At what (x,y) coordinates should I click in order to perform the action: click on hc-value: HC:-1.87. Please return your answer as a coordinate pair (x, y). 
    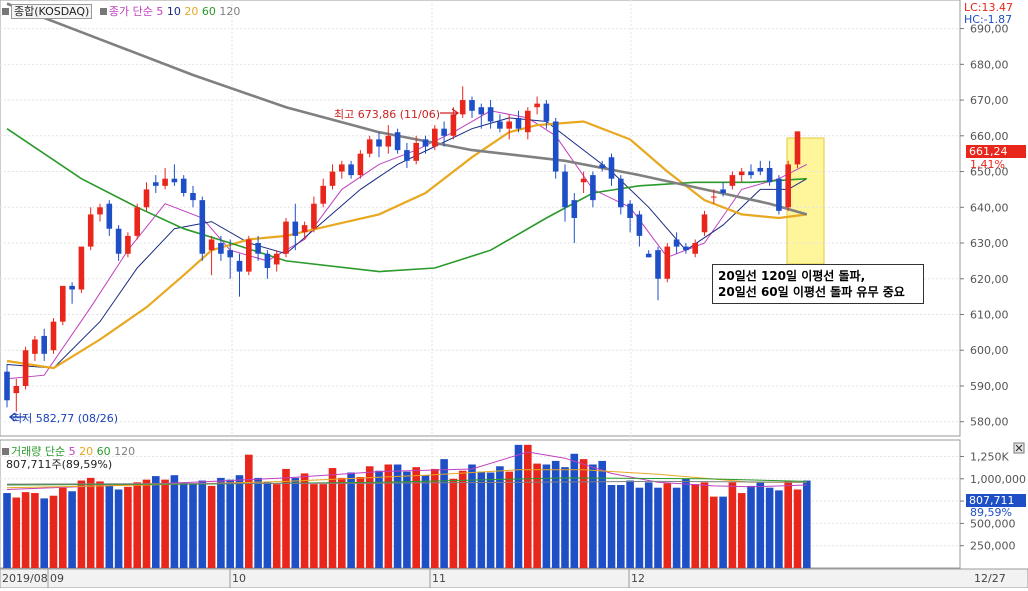
    Looking at the image, I should click on (988, 19).